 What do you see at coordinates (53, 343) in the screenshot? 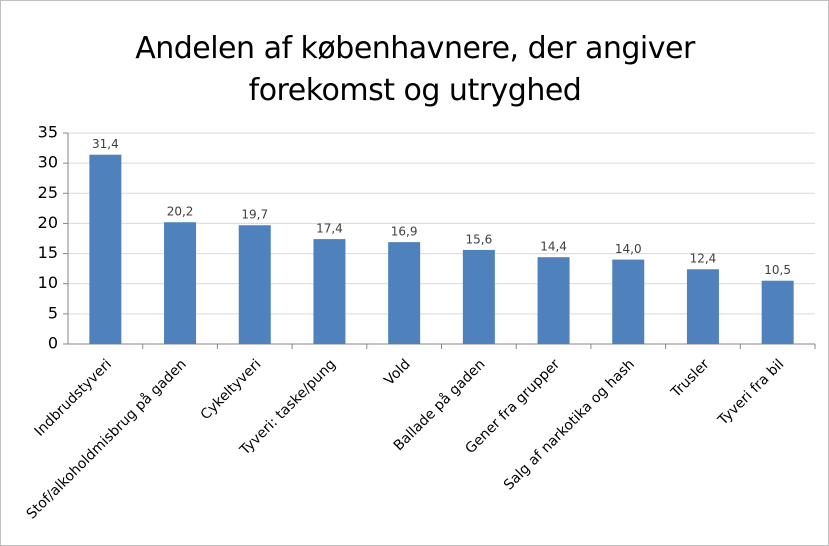
I see `y-tick-label: 0` at bounding box center [53, 343].